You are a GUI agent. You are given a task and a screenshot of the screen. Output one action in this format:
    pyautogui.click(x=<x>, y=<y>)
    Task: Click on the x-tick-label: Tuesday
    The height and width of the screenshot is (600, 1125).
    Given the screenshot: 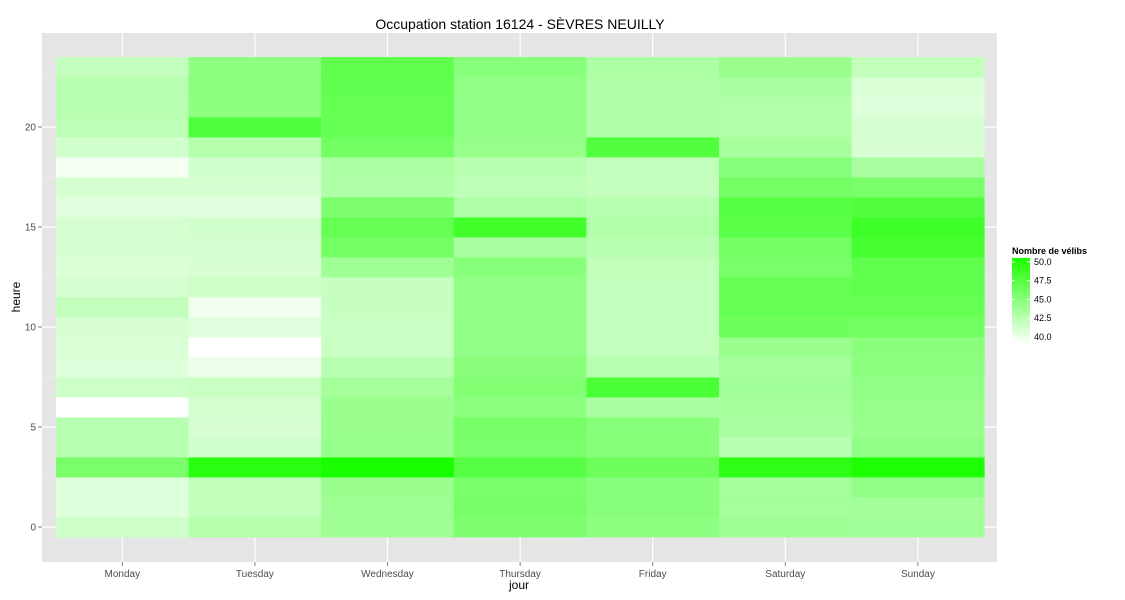 What is the action you would take?
    pyautogui.click(x=255, y=574)
    